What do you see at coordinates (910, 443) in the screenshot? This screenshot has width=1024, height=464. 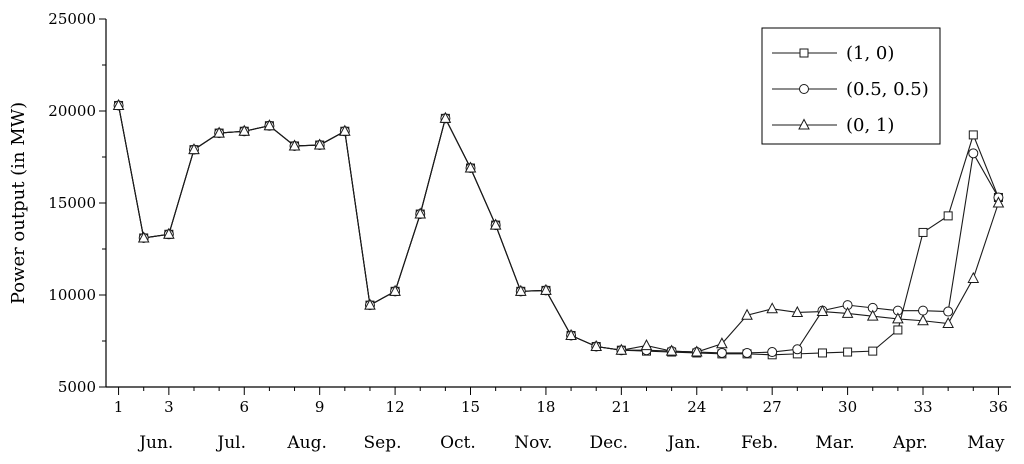 I see `month-label: Apr.` at bounding box center [910, 443].